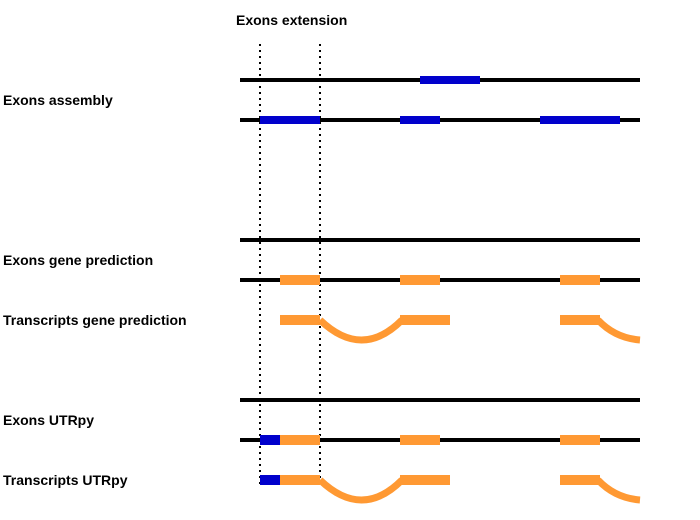 The height and width of the screenshot is (520, 700). Describe the element at coordinates (95, 320) in the screenshot. I see `transcripts-gene-prediction-label: Transcripts gene prediction` at that location.